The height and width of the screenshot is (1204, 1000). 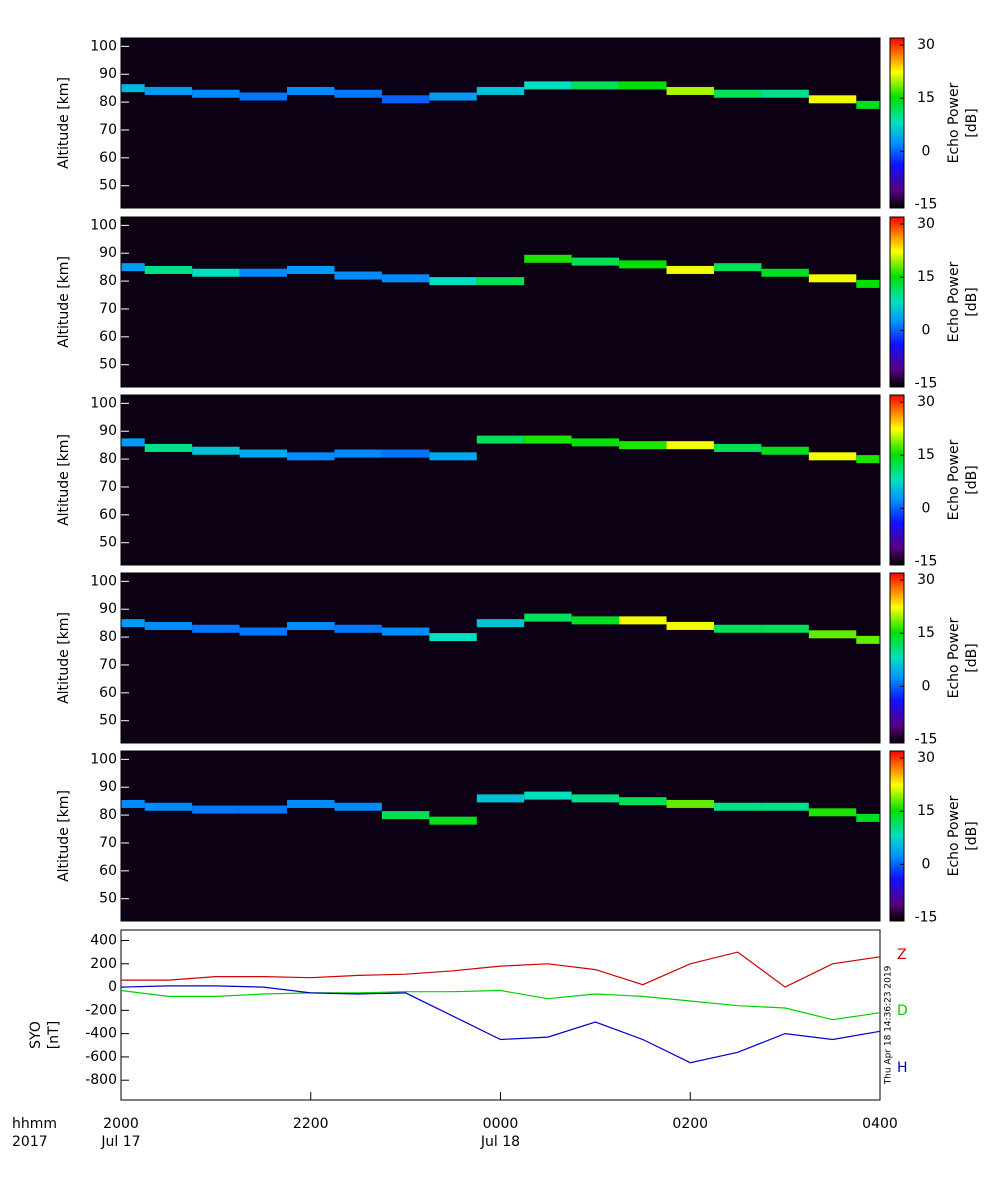 What do you see at coordinates (500, 1142) in the screenshot?
I see `date-label: Jul 18` at bounding box center [500, 1142].